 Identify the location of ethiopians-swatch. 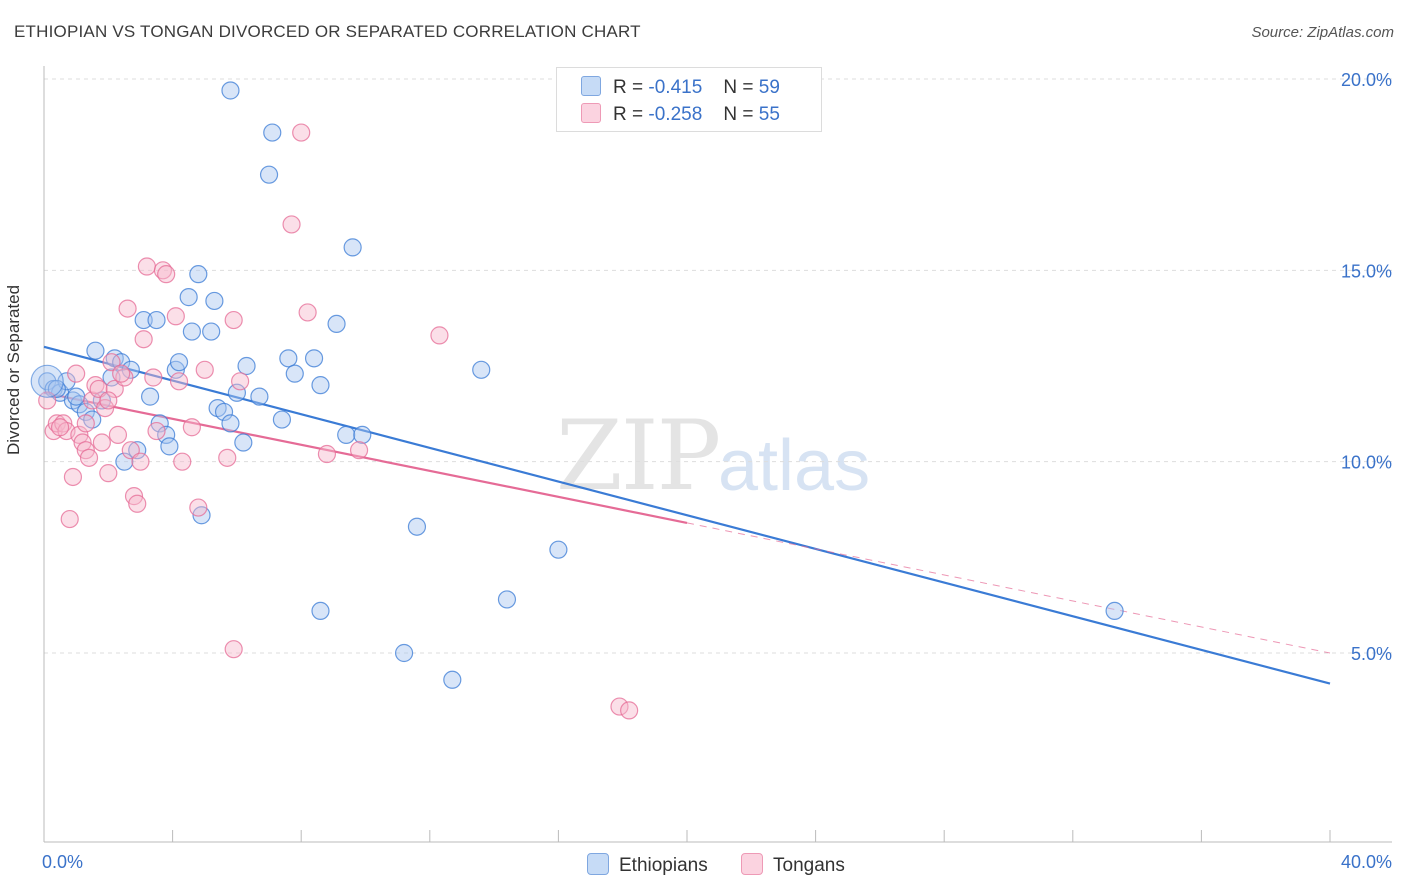
(591, 86).